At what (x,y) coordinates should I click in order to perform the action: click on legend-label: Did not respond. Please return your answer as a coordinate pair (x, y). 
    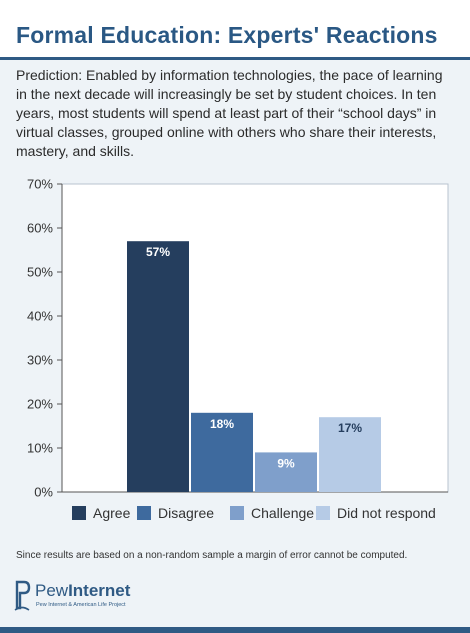
    Looking at the image, I should click on (386, 513).